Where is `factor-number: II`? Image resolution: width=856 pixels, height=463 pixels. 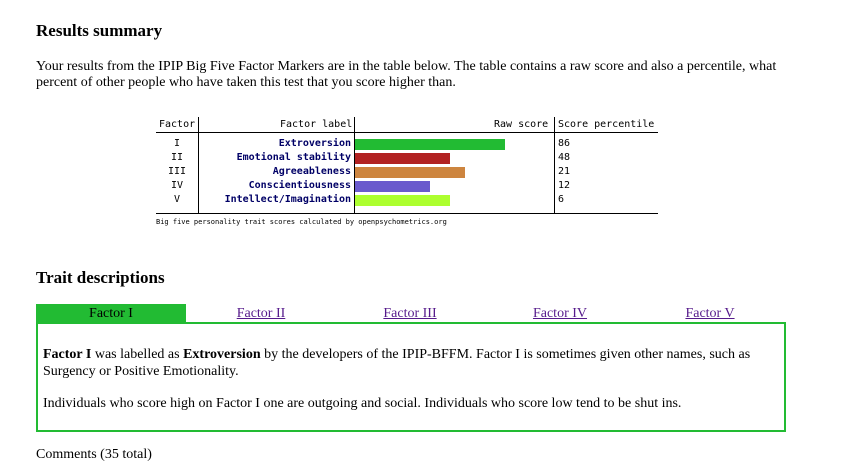
factor-number: II is located at coordinates (177, 157).